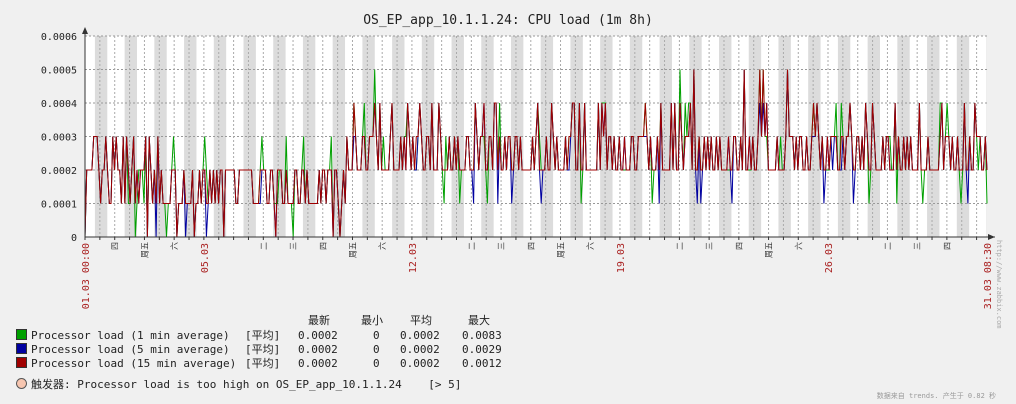  I want to click on legend-label: Processor load (15 min average), so click(134, 363).